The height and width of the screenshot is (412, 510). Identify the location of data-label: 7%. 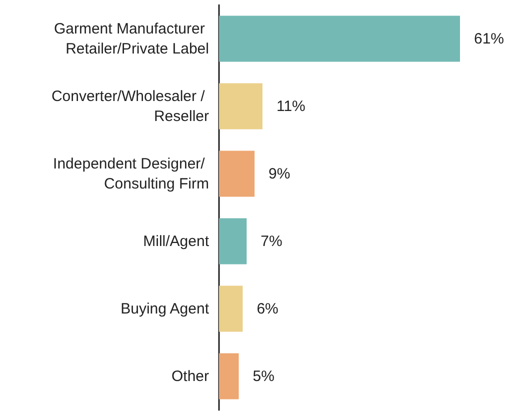
(271, 241).